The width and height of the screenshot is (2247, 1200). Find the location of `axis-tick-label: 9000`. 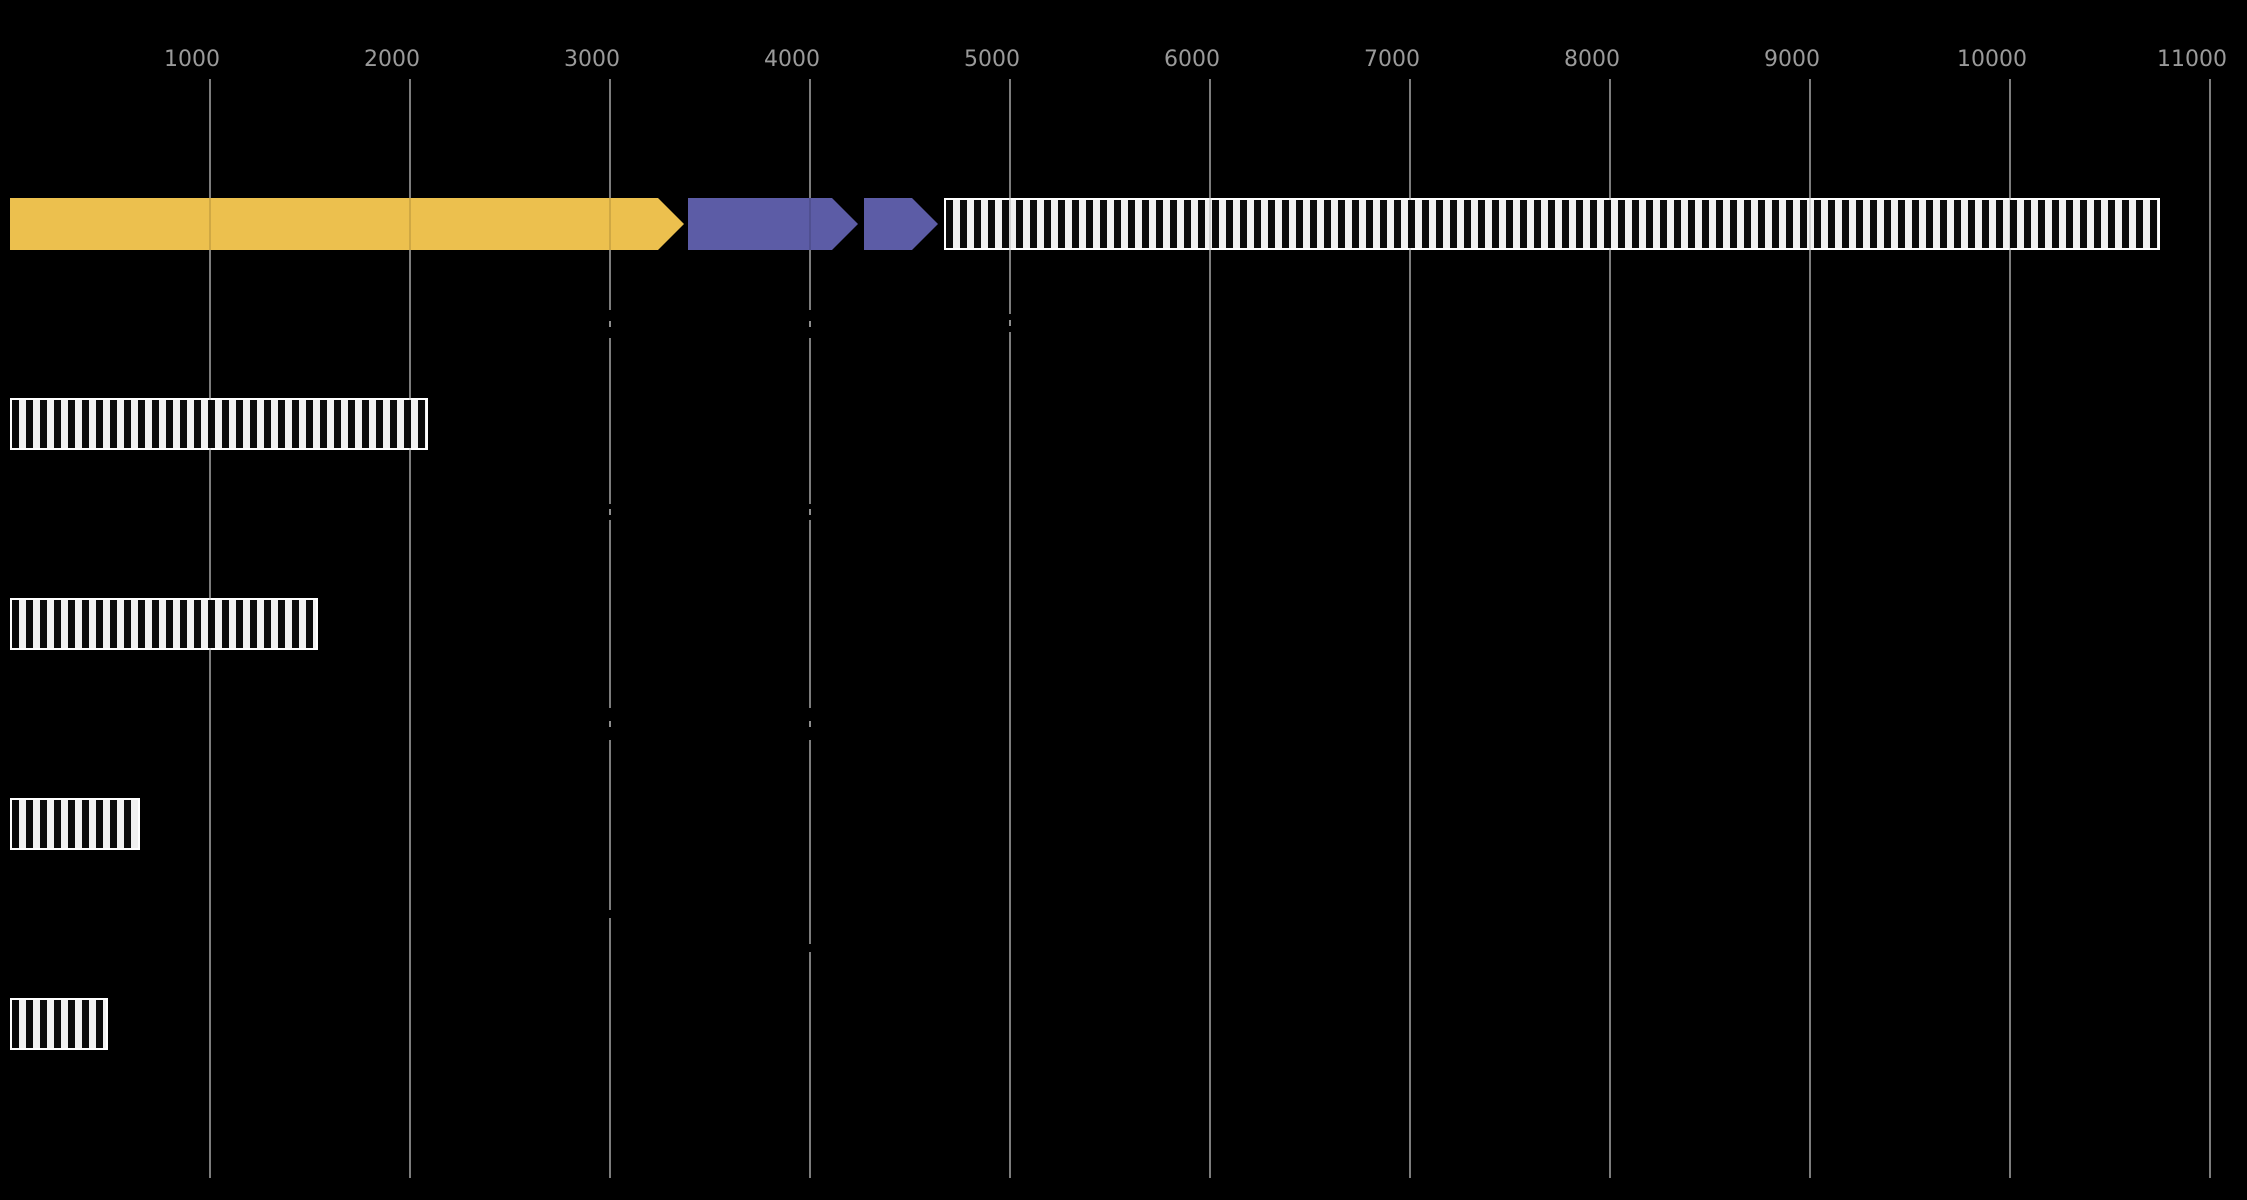

axis-tick-label: 9000 is located at coordinates (1792, 59).